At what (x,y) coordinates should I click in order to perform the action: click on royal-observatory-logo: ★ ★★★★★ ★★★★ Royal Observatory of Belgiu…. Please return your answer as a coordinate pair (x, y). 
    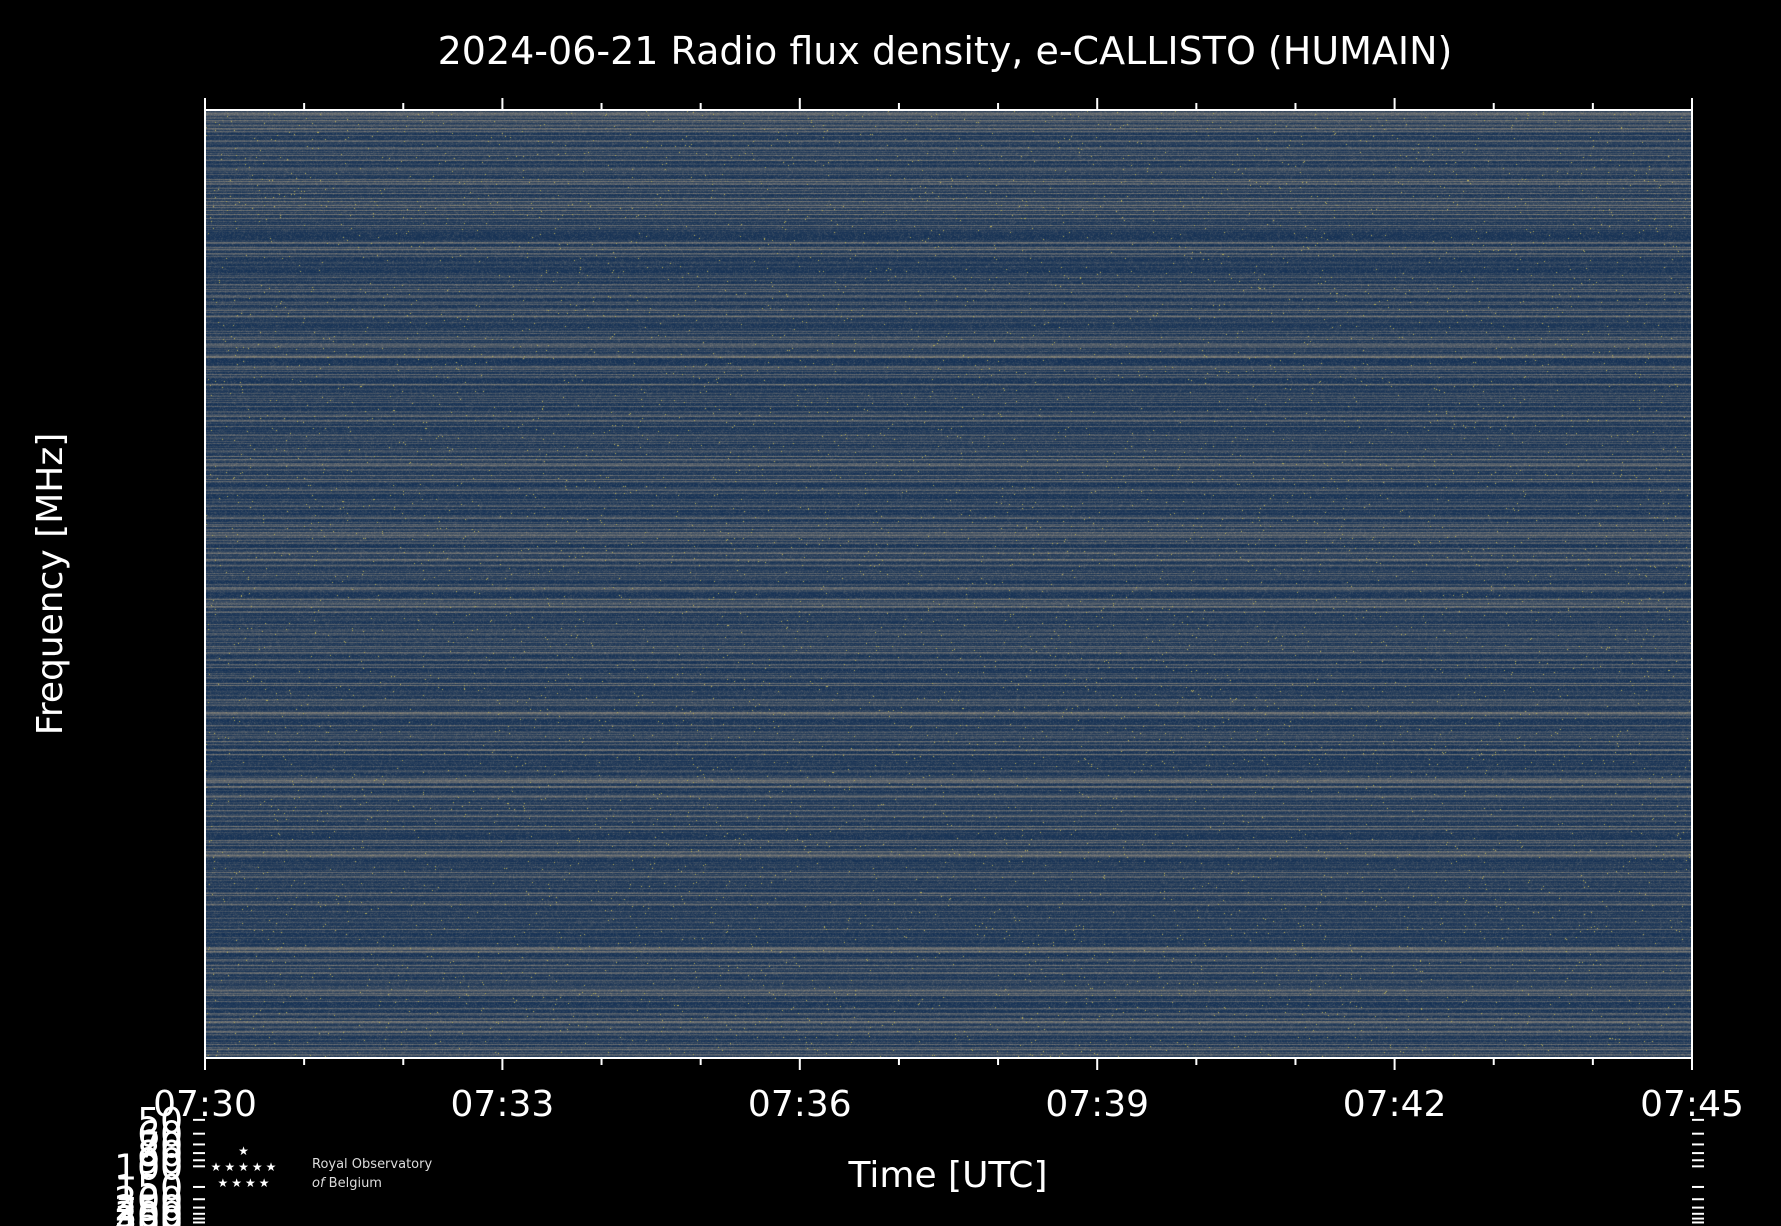
    Looking at the image, I should click on (350, 1173).